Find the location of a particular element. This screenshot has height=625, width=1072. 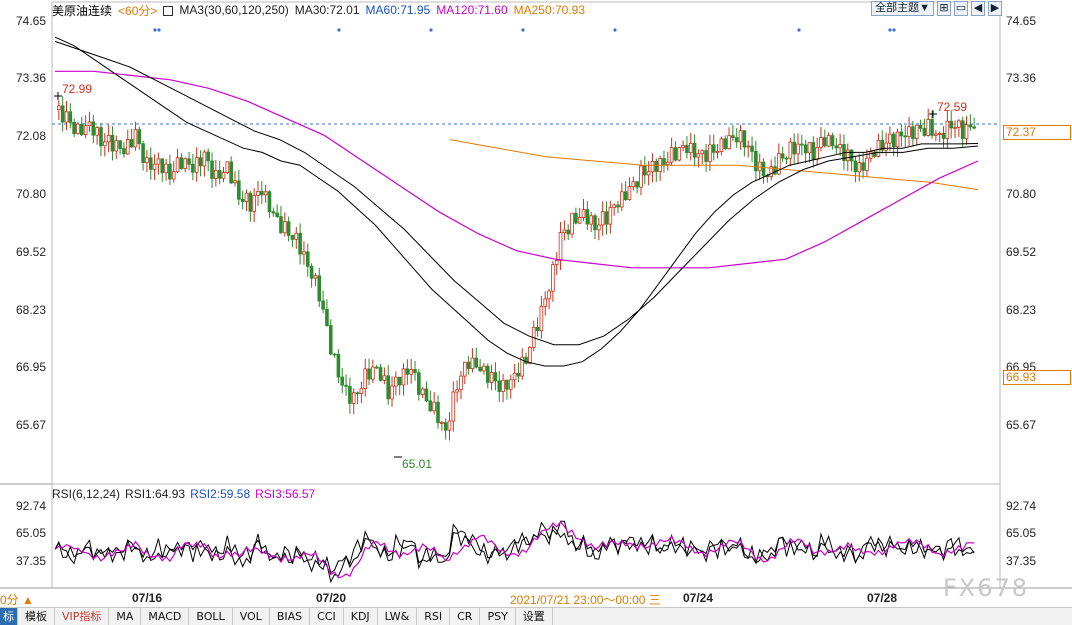

minus-icon: ▭ is located at coordinates (961, 8).